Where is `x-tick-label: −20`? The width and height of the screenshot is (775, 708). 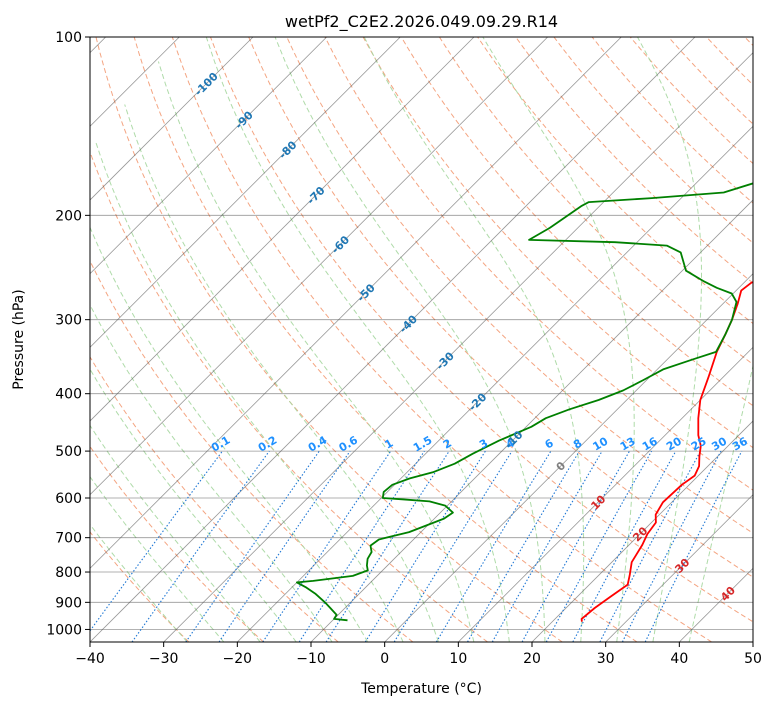
x-tick-label: −20 is located at coordinates (238, 659).